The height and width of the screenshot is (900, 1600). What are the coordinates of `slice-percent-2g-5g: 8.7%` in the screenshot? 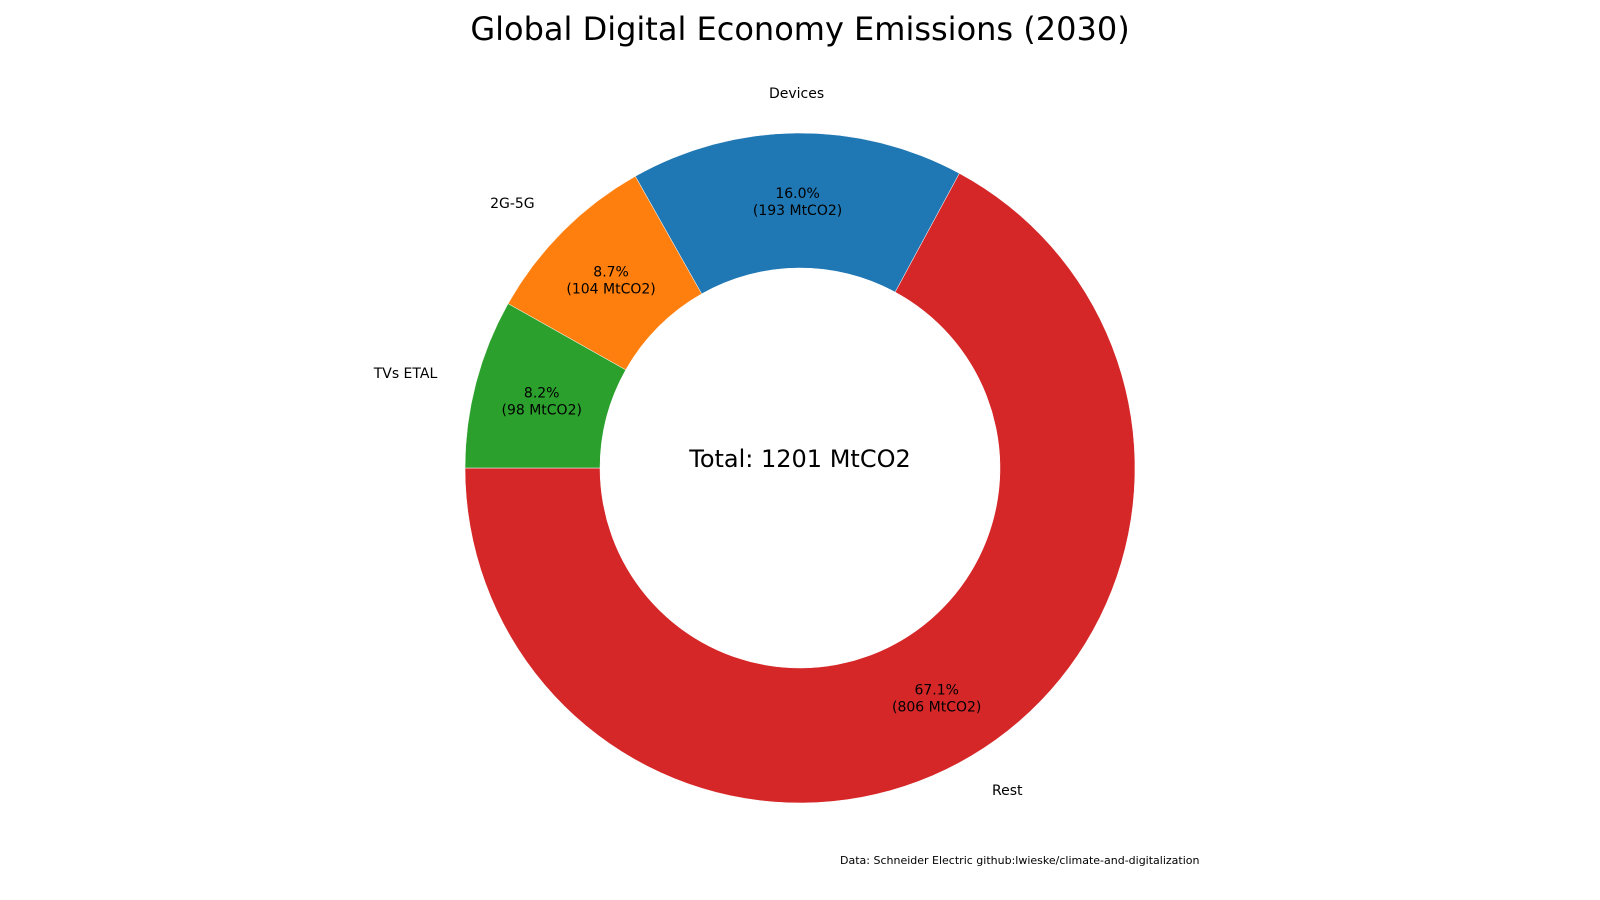 It's located at (611, 272).